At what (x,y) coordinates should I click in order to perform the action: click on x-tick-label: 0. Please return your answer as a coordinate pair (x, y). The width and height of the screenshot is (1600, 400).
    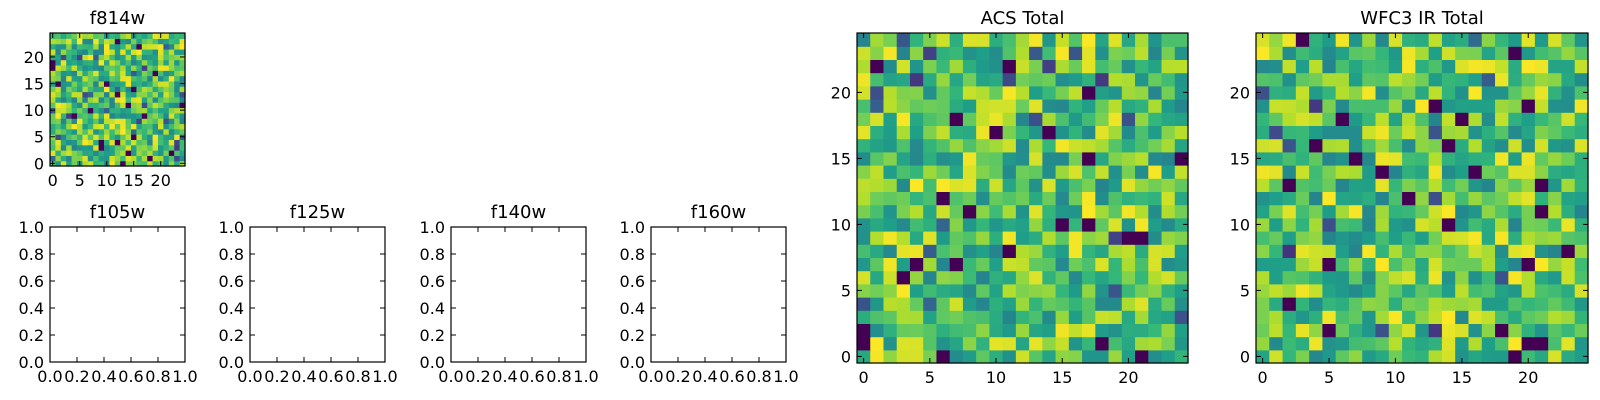
    Looking at the image, I should click on (53, 180).